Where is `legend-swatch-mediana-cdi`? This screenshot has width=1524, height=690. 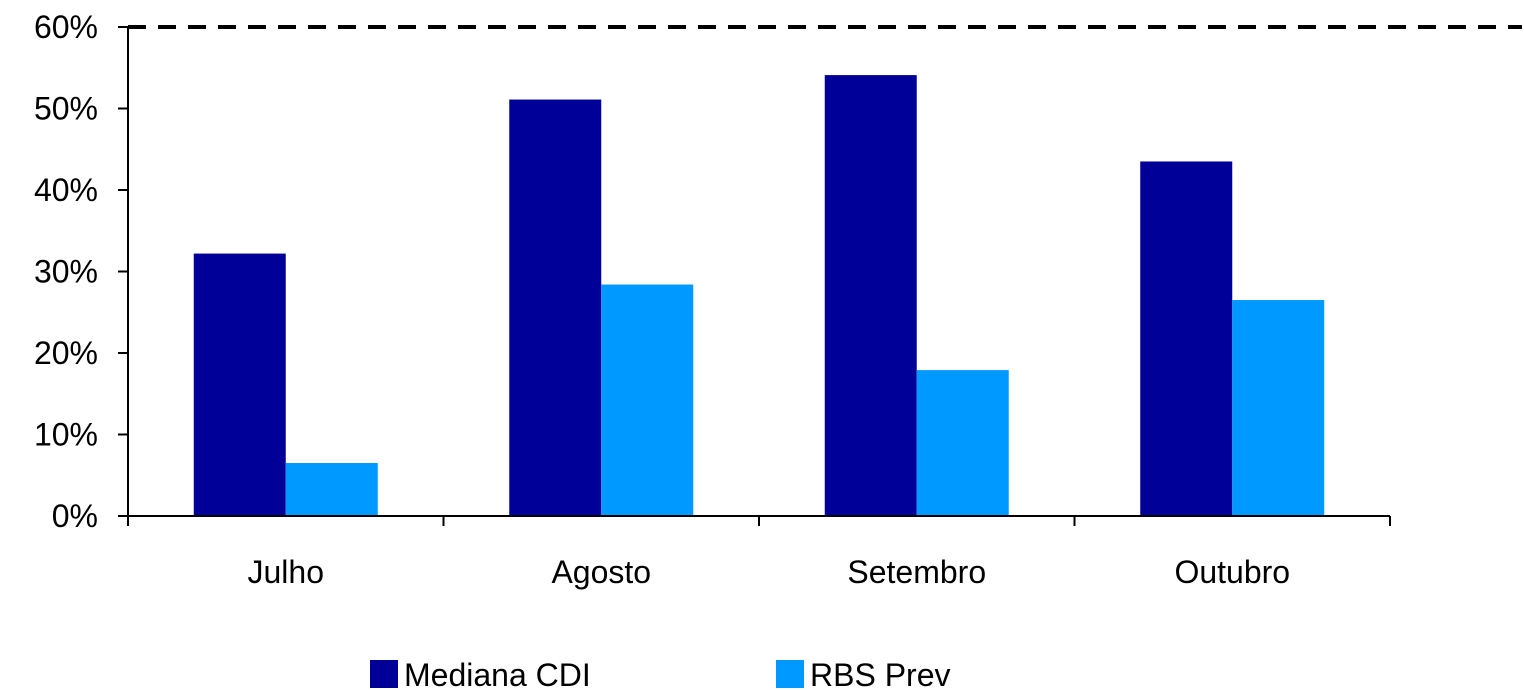
legend-swatch-mediana-cdi is located at coordinates (384, 674).